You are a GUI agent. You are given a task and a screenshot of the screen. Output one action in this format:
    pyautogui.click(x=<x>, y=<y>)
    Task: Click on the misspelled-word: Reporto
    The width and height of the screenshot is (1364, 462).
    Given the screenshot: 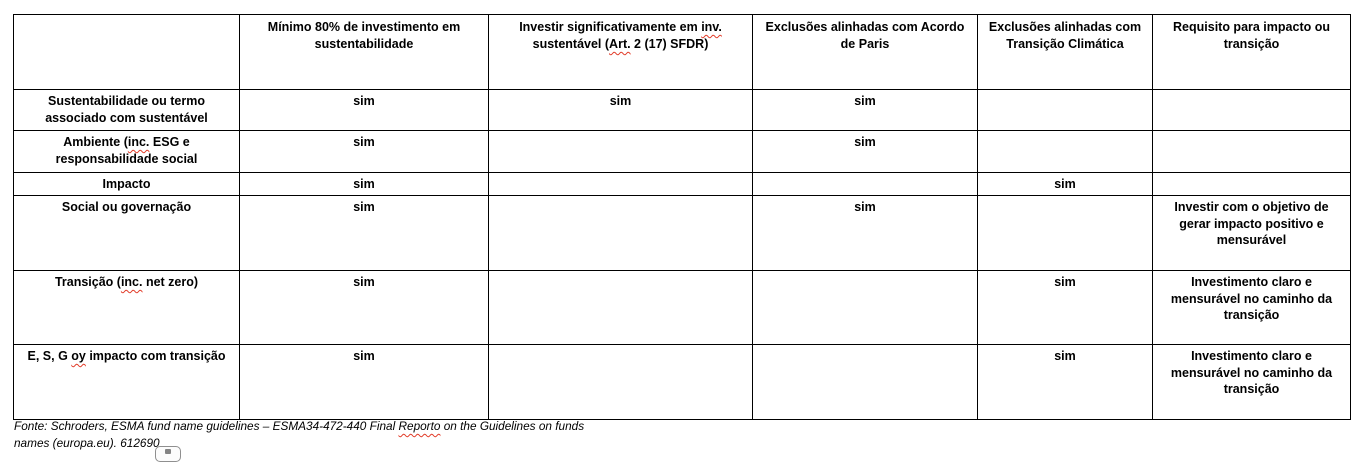 What is the action you would take?
    pyautogui.click(x=419, y=426)
    